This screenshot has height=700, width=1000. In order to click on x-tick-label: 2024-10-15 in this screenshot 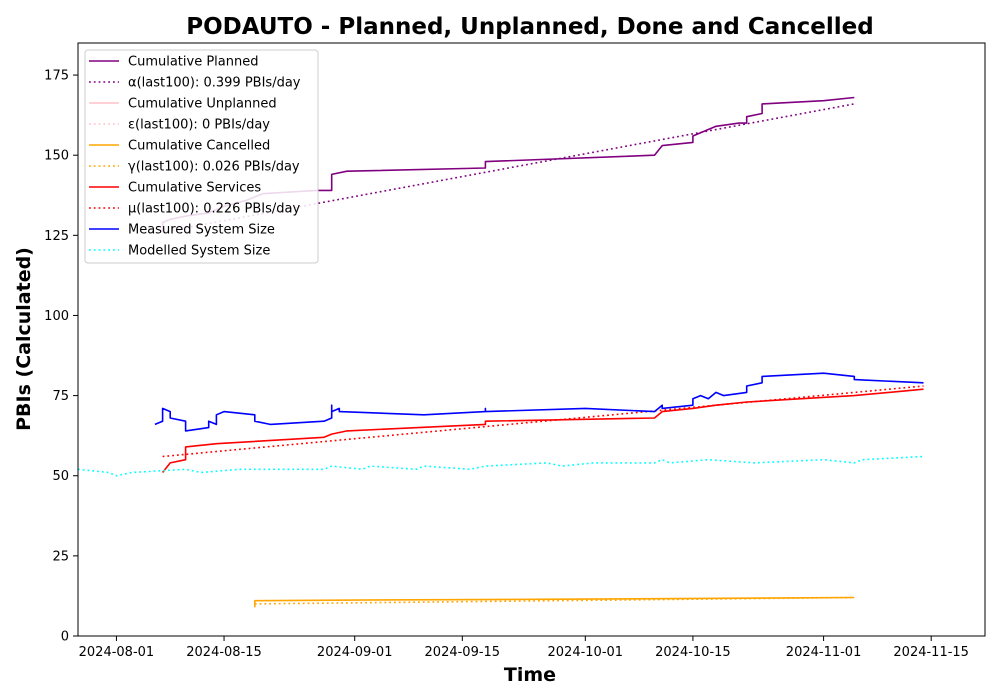, I will do `click(693, 652)`.